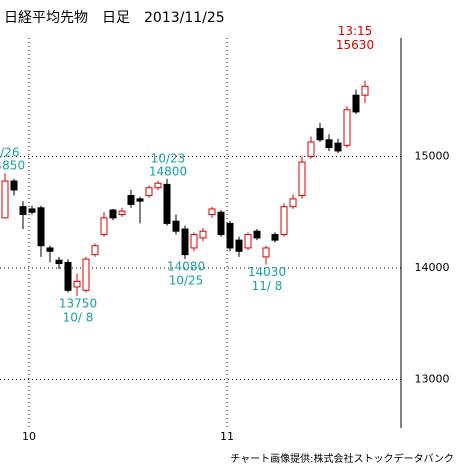  Describe the element at coordinates (432, 379) in the screenshot. I see `y-tick-label: 13000` at that location.